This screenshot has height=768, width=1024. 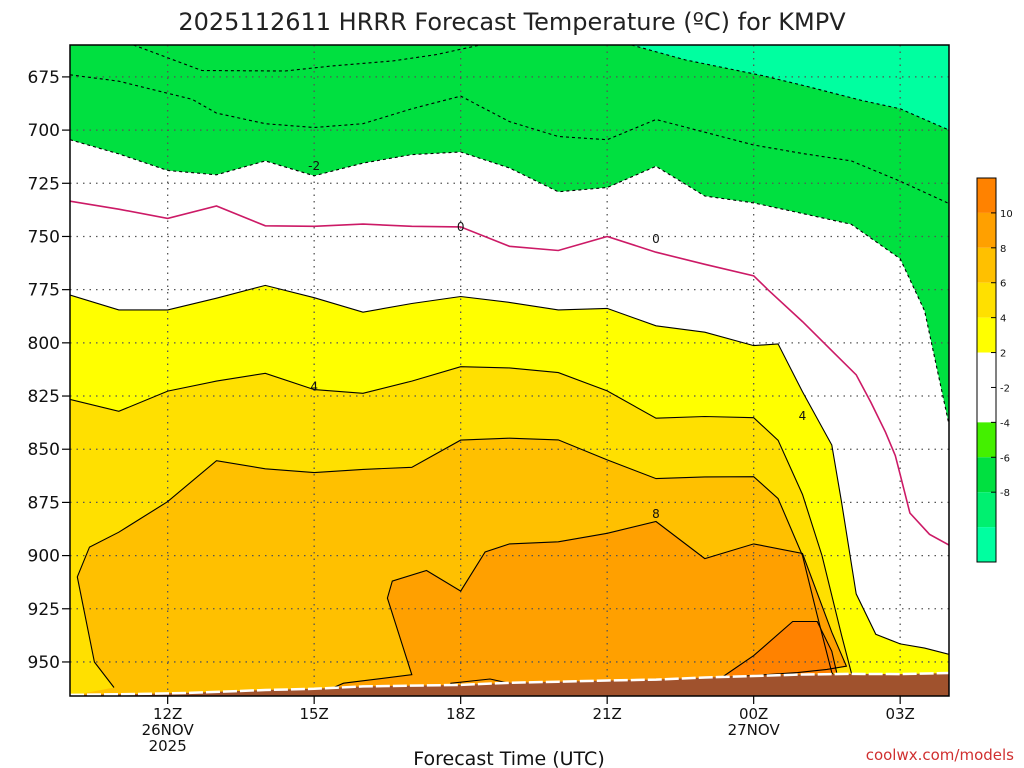 I want to click on x-tick-label-15-0: 15Z, so click(x=313, y=714).